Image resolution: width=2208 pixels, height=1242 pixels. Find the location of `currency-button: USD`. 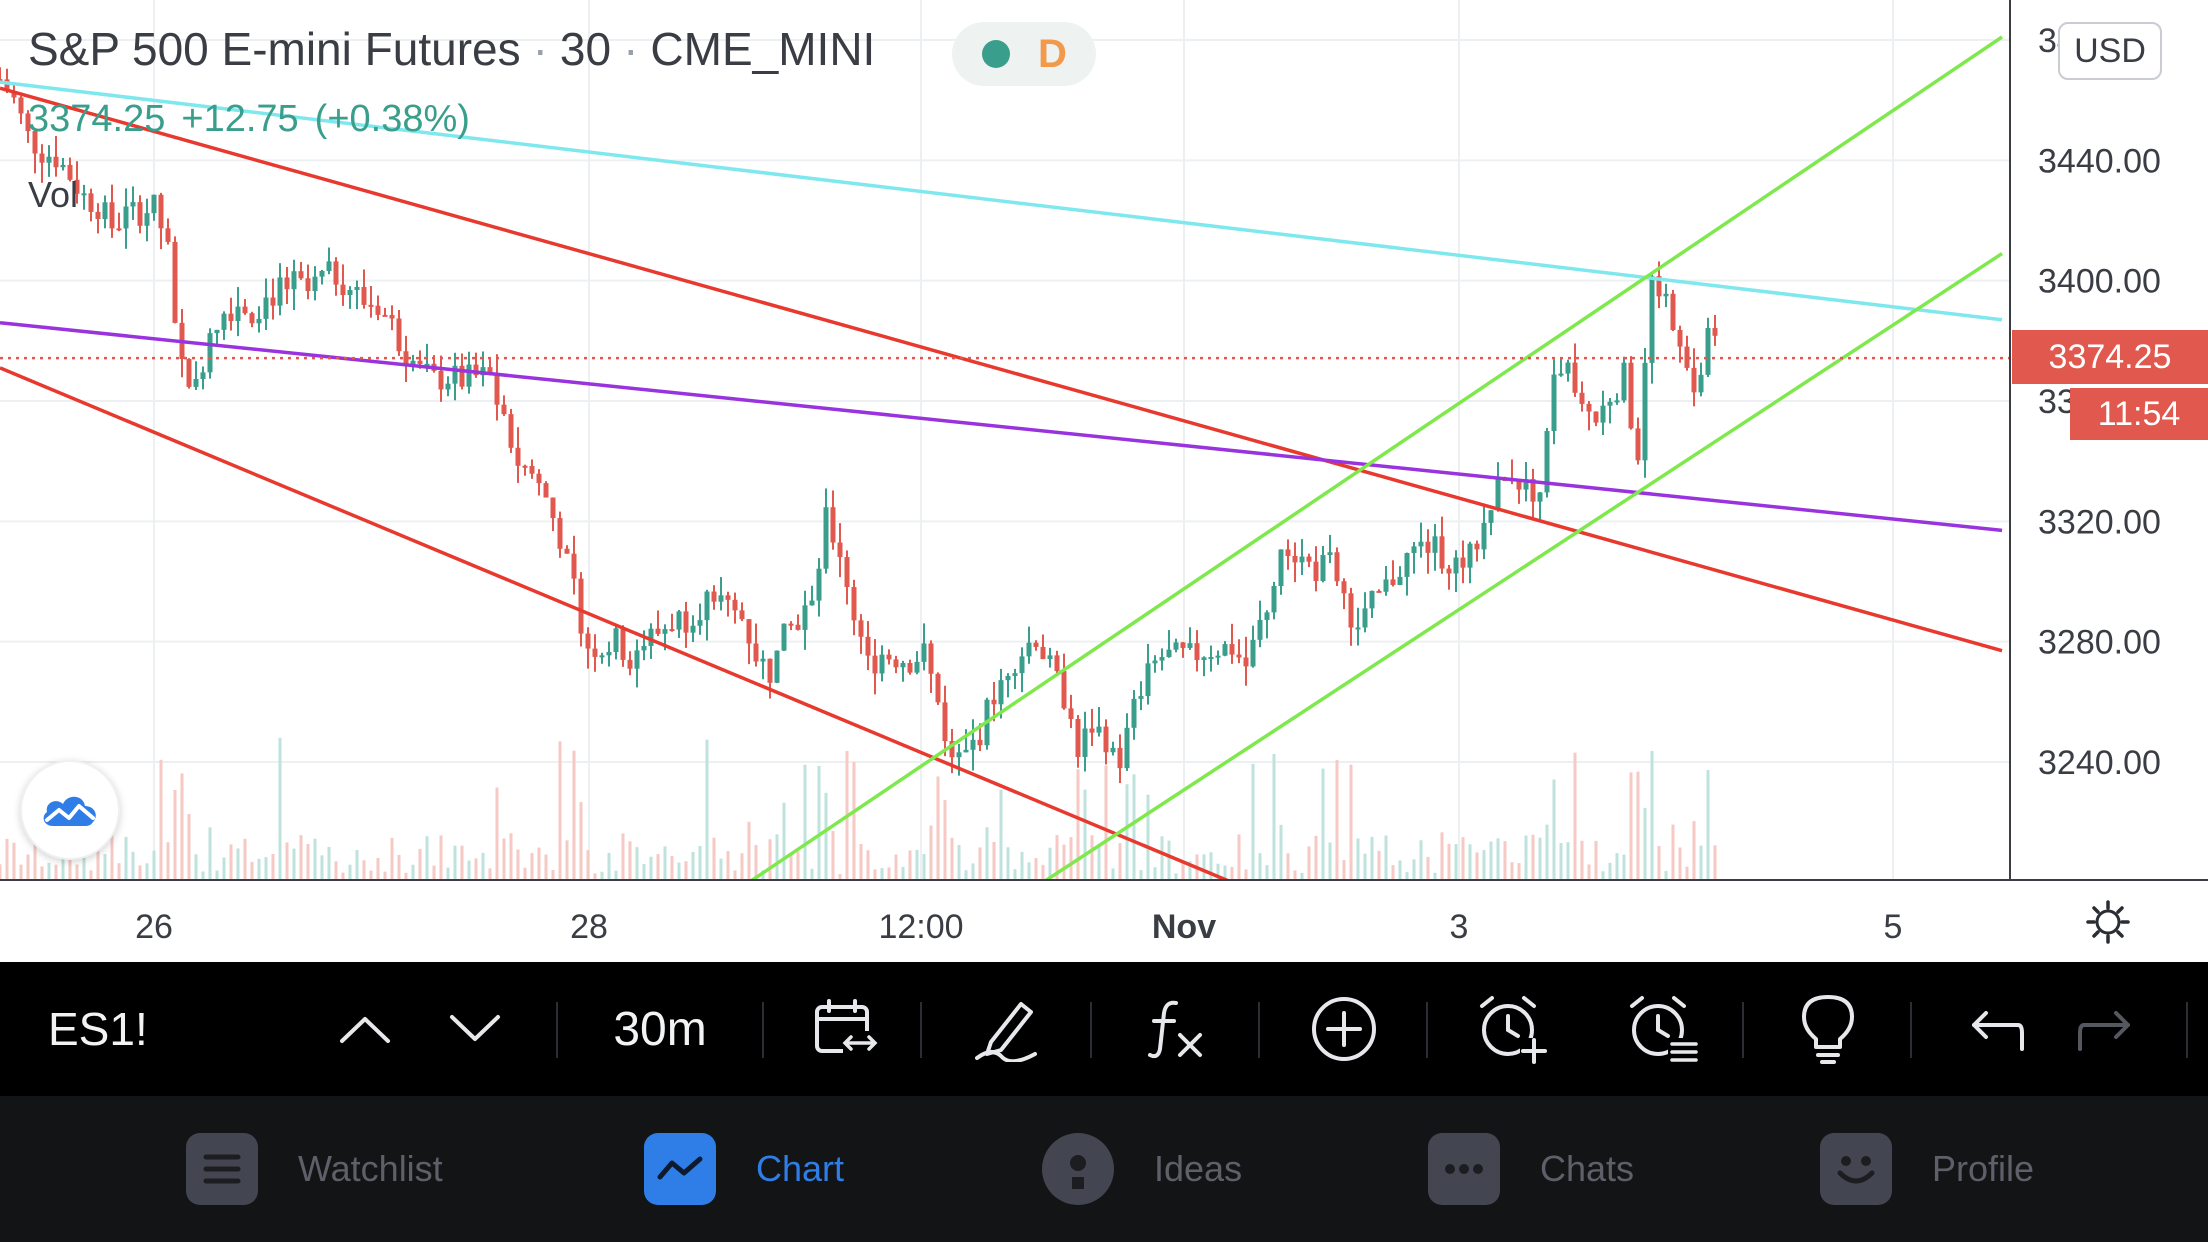

currency-button: USD is located at coordinates (2110, 51).